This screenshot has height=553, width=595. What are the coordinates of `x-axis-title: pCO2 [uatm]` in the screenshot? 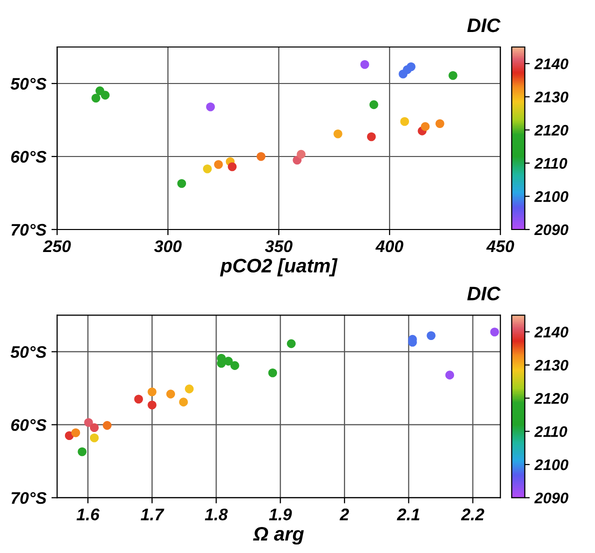 It's located at (279, 267).